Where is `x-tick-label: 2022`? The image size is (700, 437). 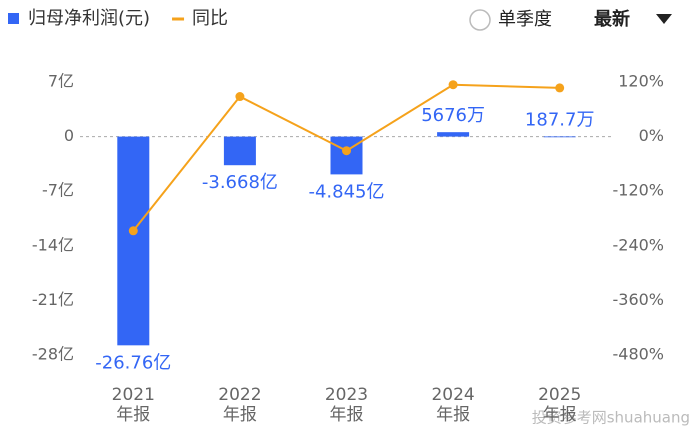 x-tick-label: 2022 is located at coordinates (239, 395).